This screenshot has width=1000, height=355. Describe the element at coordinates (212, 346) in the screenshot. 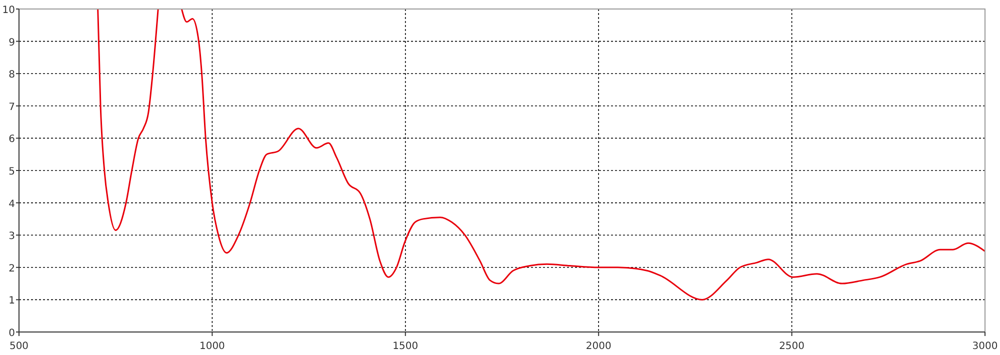

I see `x-tick-label: 1000` at that location.